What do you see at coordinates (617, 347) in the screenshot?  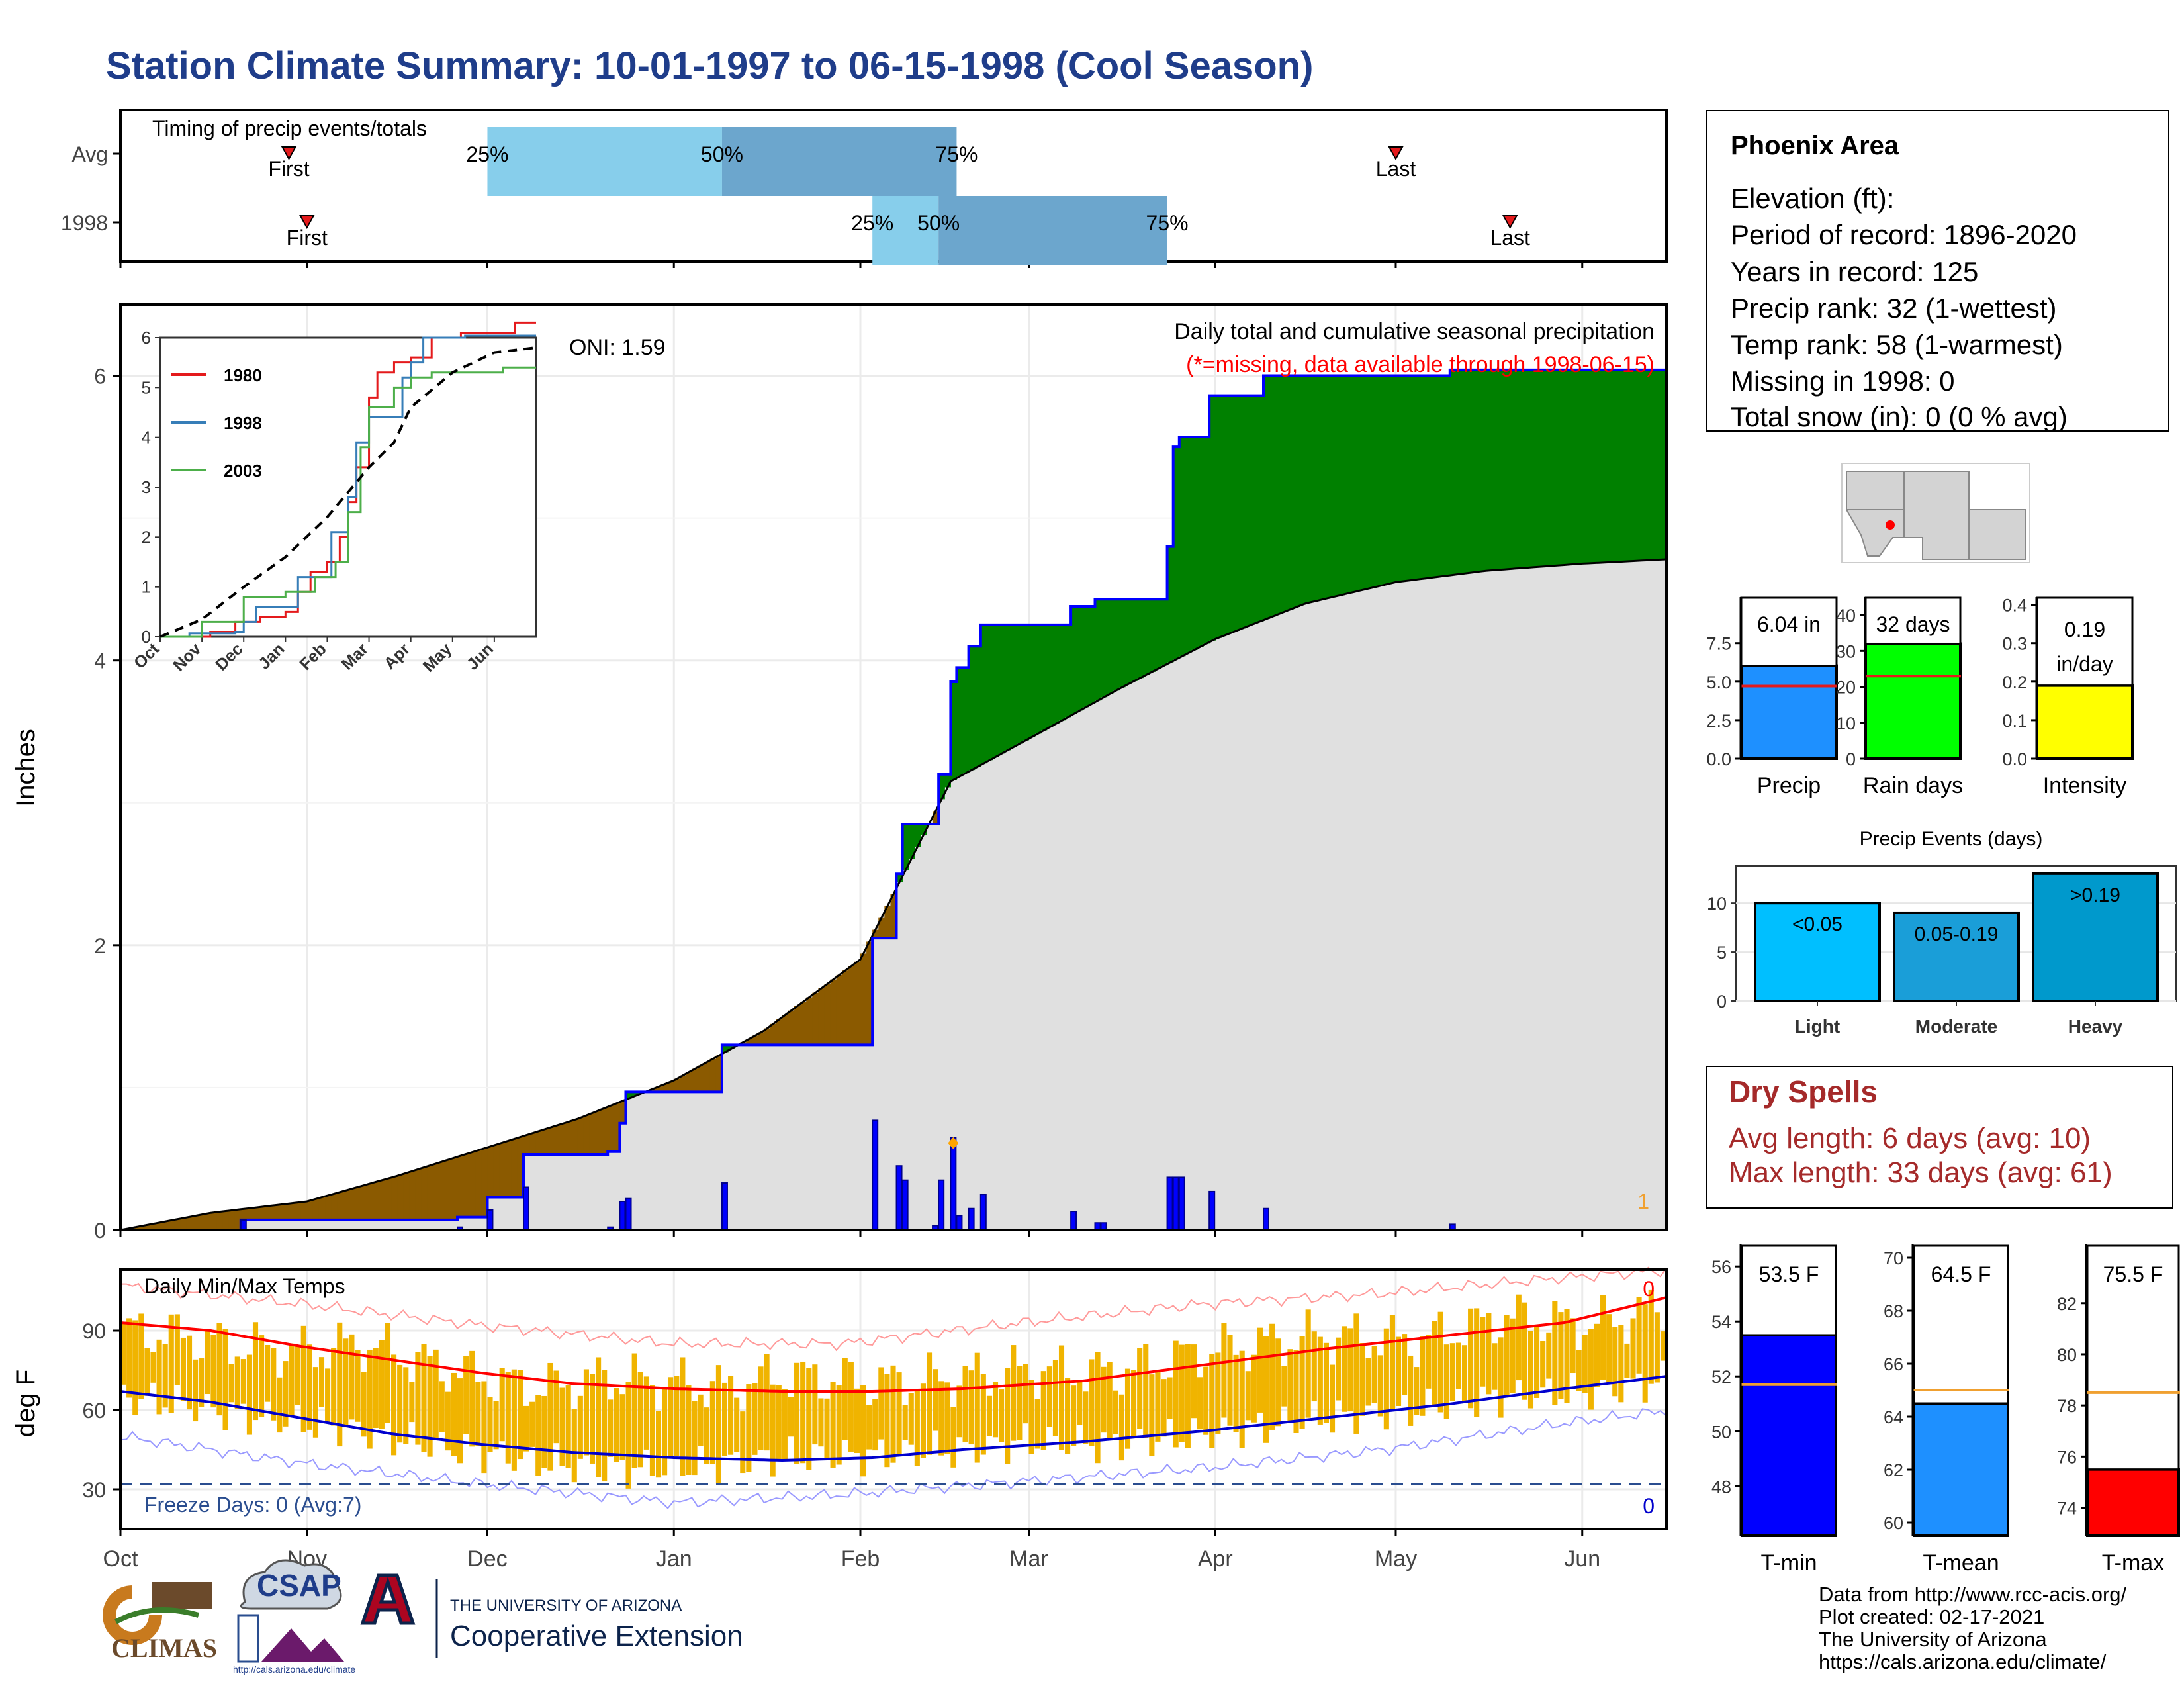 I see `oni-label: ONI: 1.59` at bounding box center [617, 347].